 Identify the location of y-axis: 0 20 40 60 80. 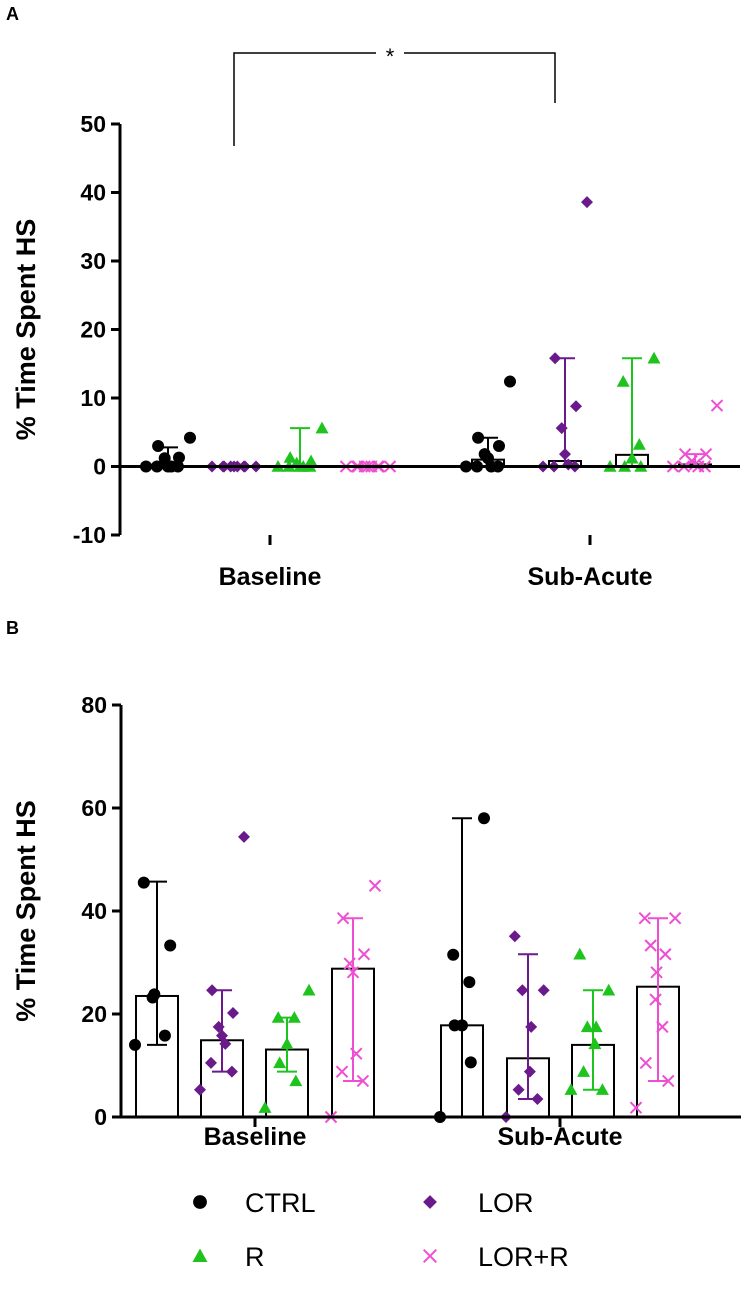
(102, 911).